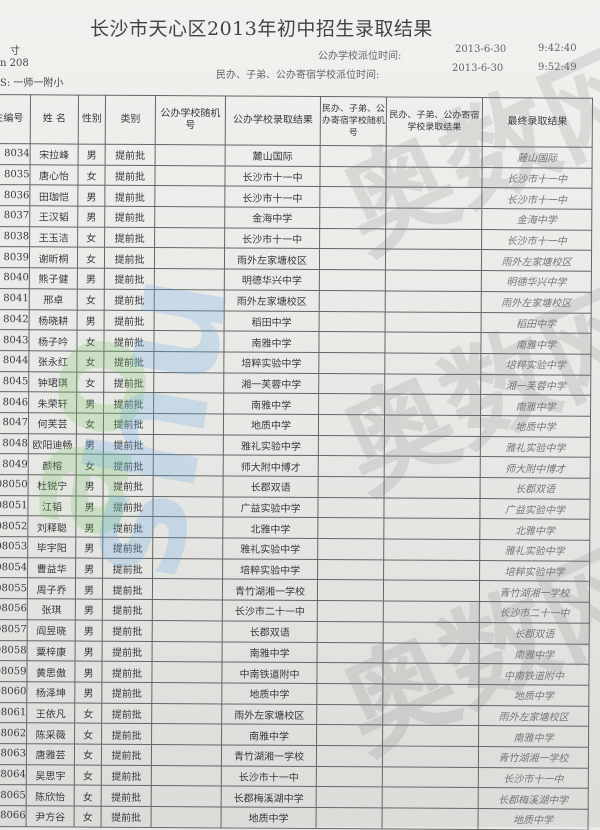  I want to click on cell-student-id: 8041, so click(15, 299).